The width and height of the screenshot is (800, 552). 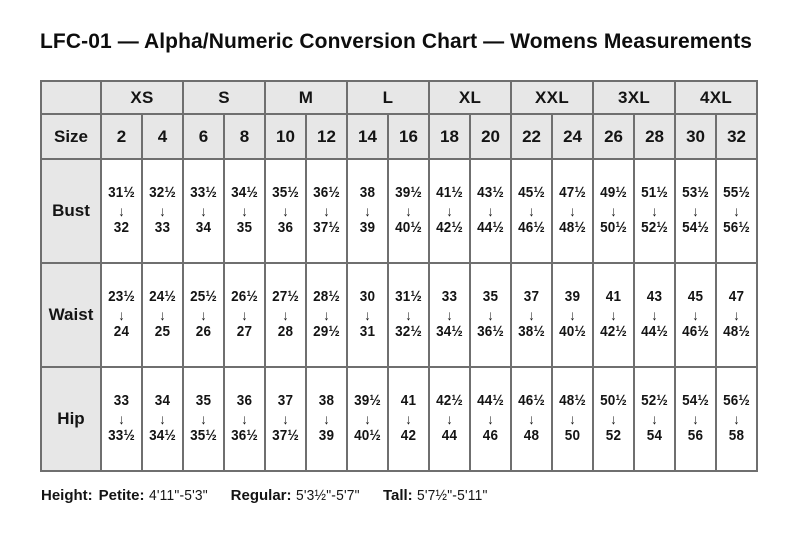 What do you see at coordinates (368, 211) in the screenshot?
I see `range-cell: 38 ↓ 39` at bounding box center [368, 211].